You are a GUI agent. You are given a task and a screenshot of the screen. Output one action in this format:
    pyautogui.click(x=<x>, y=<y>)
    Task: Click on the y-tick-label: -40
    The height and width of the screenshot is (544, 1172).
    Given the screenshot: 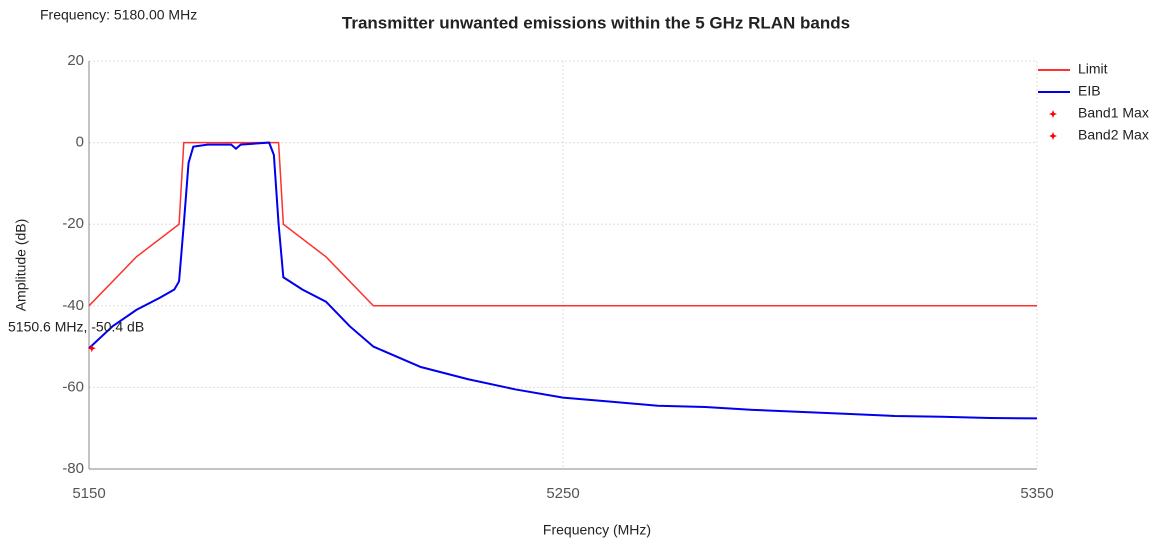 What is the action you would take?
    pyautogui.click(x=73, y=305)
    